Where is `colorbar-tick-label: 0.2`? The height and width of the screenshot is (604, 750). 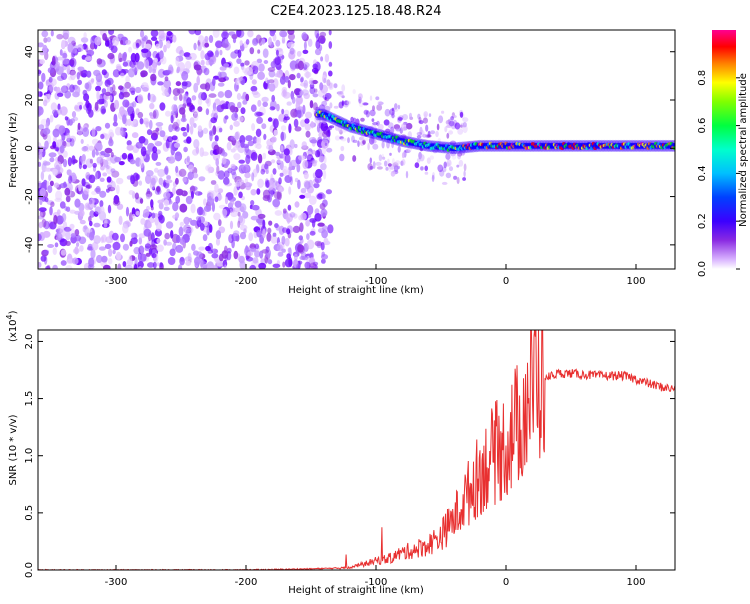
colorbar-tick-label: 0.2 is located at coordinates (702, 221).